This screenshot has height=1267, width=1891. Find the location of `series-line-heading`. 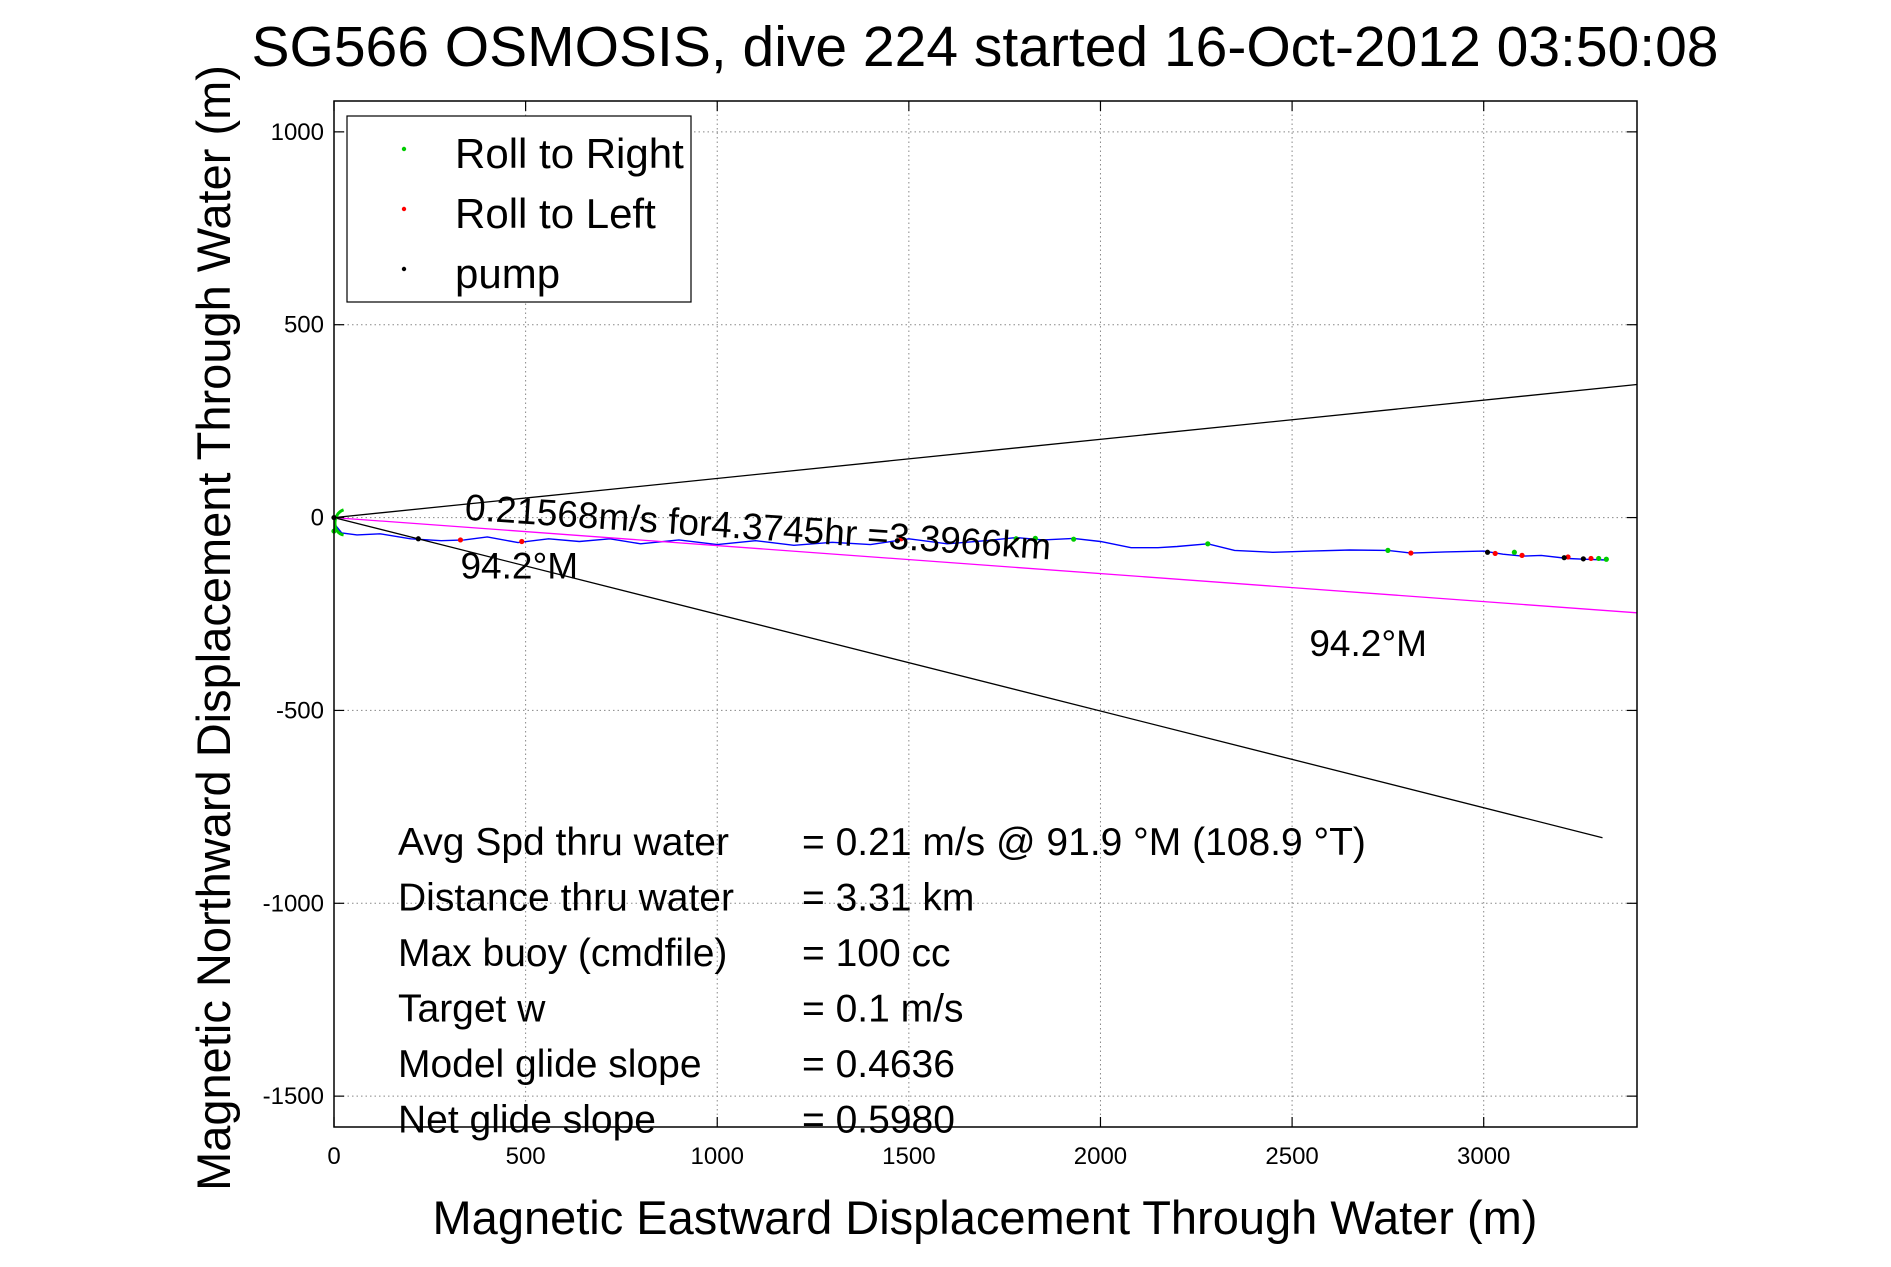

series-line-heading is located at coordinates (985, 565).